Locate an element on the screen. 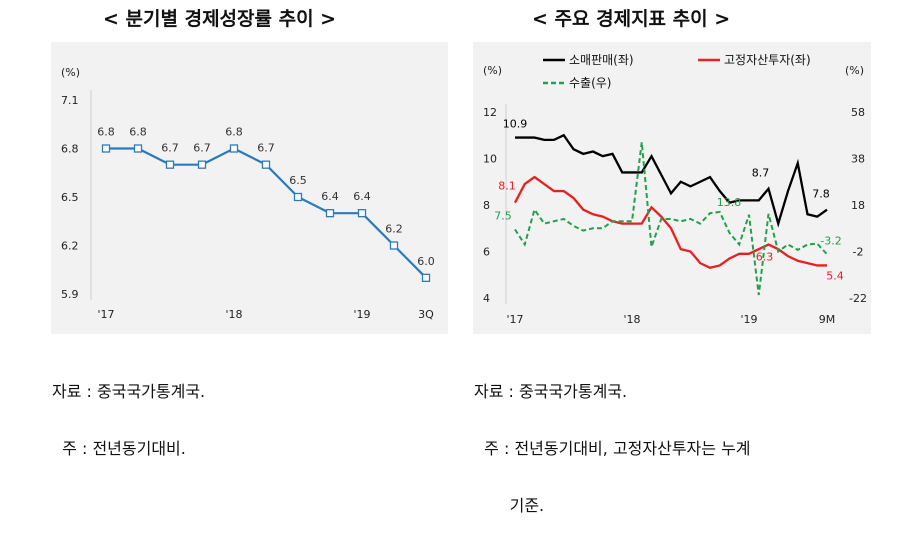 Image resolution: width=901 pixels, height=534 pixels. data-label: 13.8 is located at coordinates (729, 202).